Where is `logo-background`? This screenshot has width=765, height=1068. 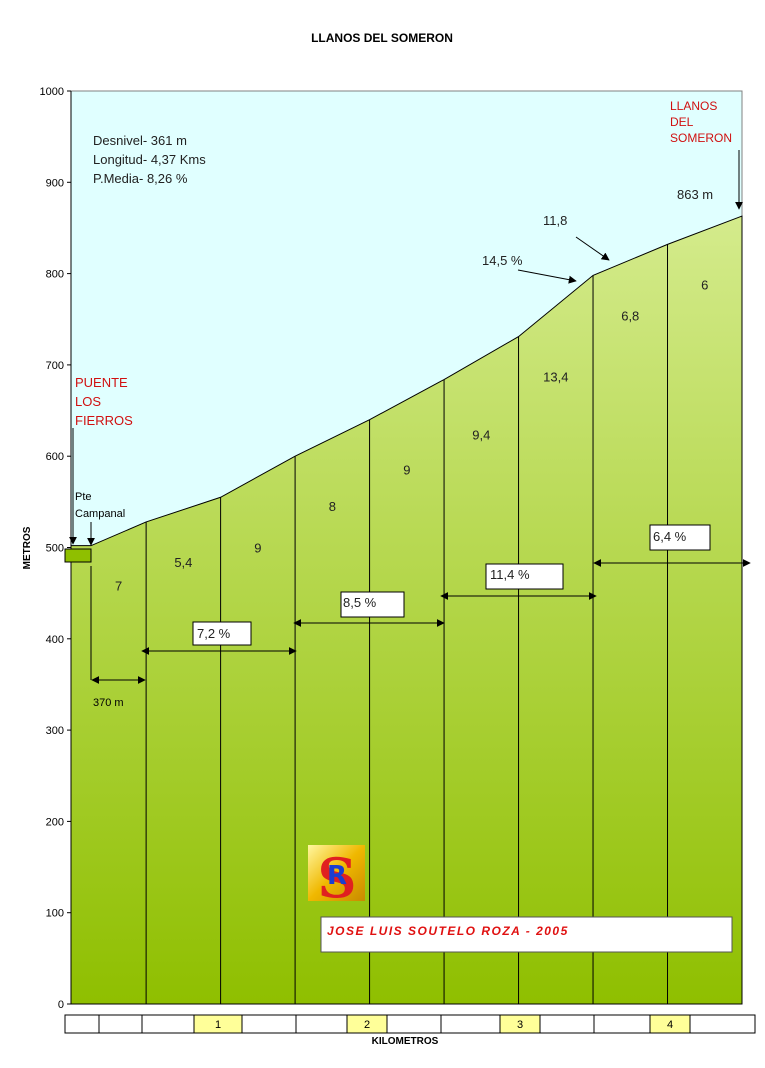 logo-background is located at coordinates (336, 873).